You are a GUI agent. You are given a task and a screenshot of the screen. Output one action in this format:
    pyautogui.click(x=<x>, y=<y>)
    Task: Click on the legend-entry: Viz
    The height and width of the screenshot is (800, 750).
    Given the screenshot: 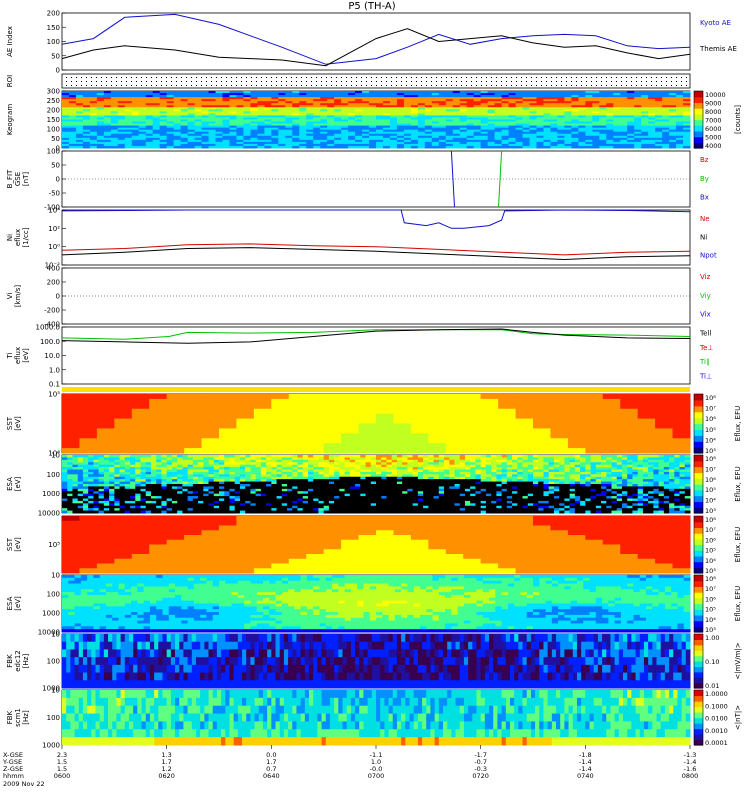 What is the action you would take?
    pyautogui.click(x=705, y=277)
    